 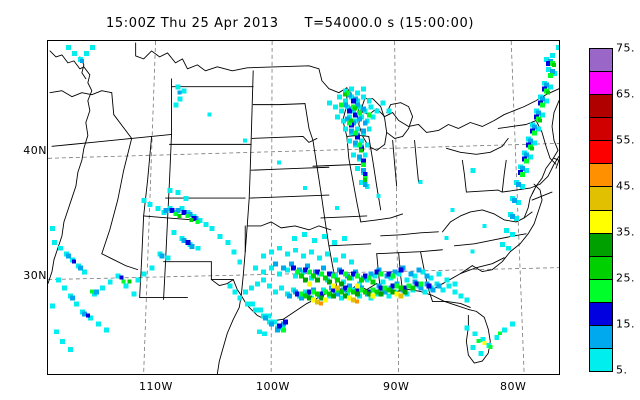 I want to click on reflectivity-gulf-coast, so click(x=348, y=284).